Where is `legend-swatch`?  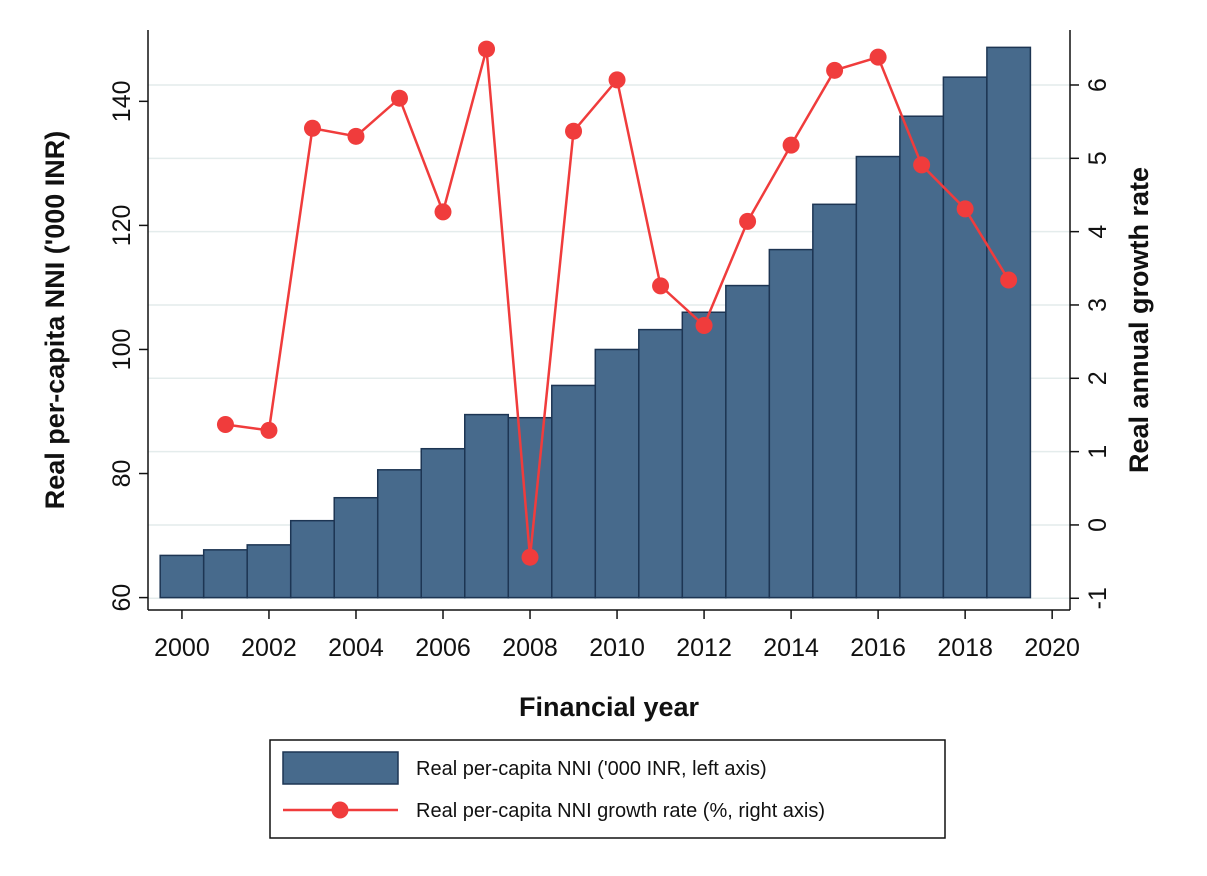
legend-swatch is located at coordinates (340, 768).